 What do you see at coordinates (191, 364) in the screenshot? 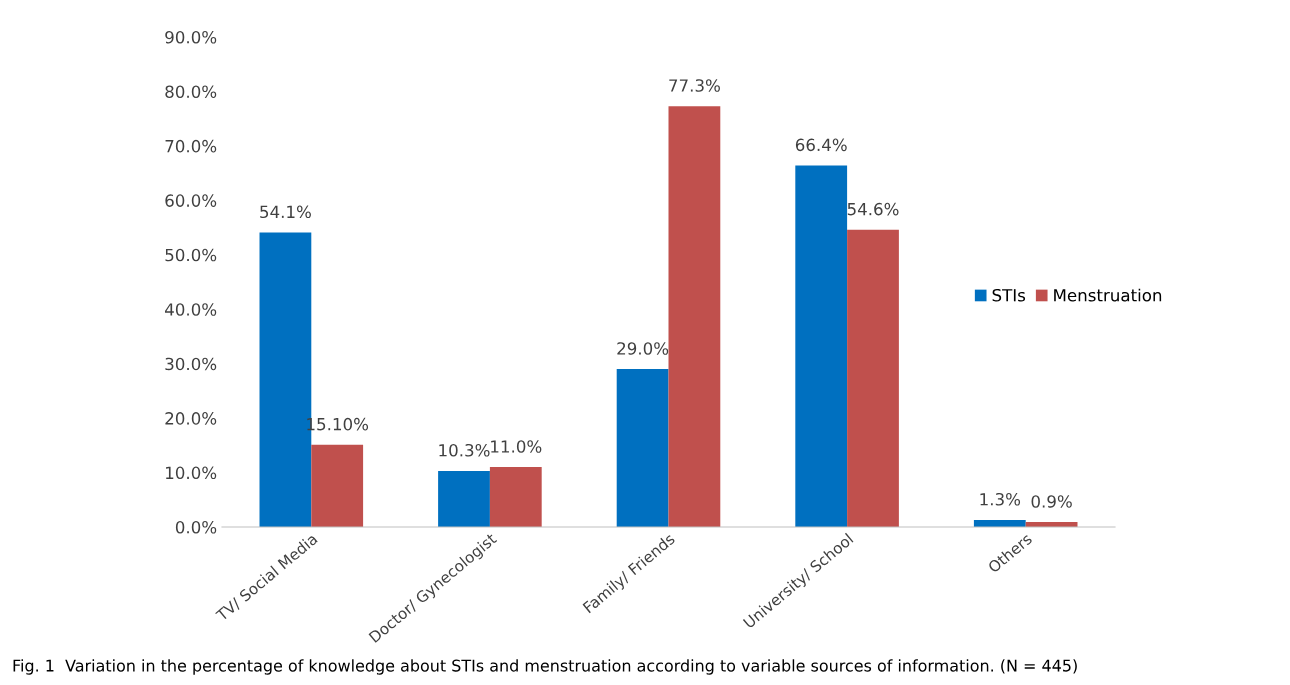
I see `y-tick-label: 30.0%` at bounding box center [191, 364].